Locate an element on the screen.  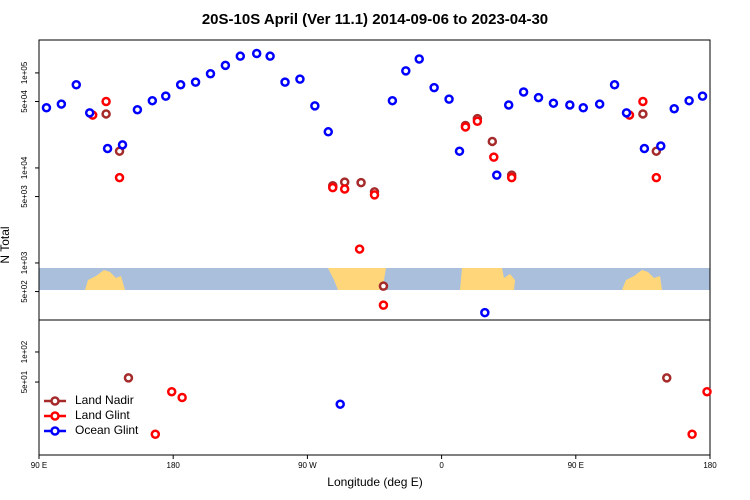
legend-label: Land Glint is located at coordinates (102, 415).